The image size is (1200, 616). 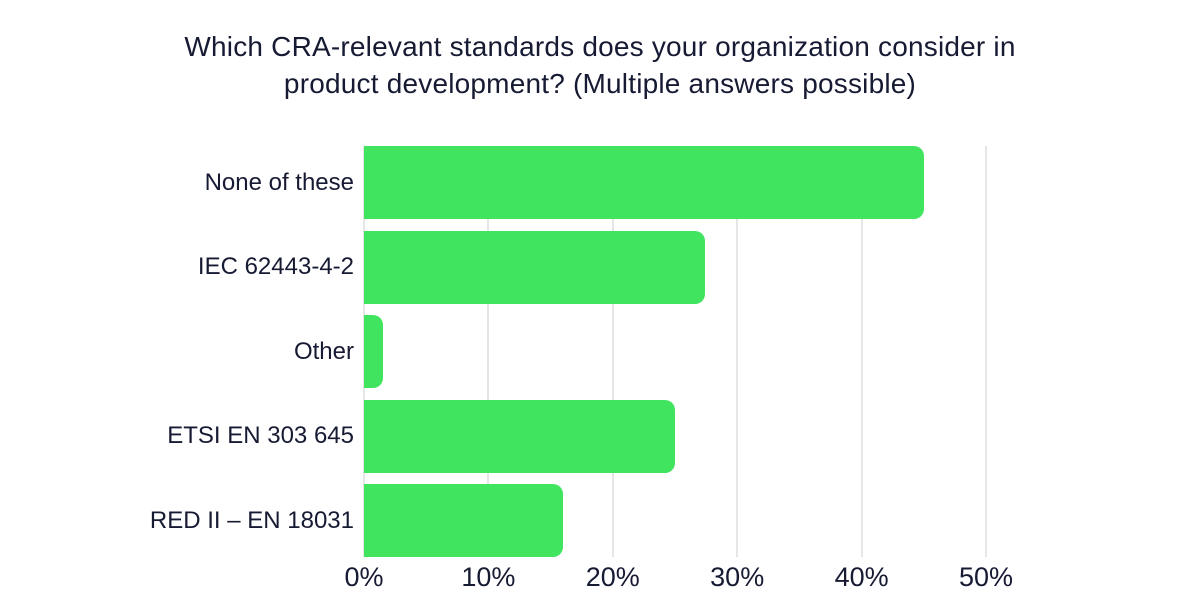 I want to click on category-label-none-of-these: None of these, so click(x=279, y=182).